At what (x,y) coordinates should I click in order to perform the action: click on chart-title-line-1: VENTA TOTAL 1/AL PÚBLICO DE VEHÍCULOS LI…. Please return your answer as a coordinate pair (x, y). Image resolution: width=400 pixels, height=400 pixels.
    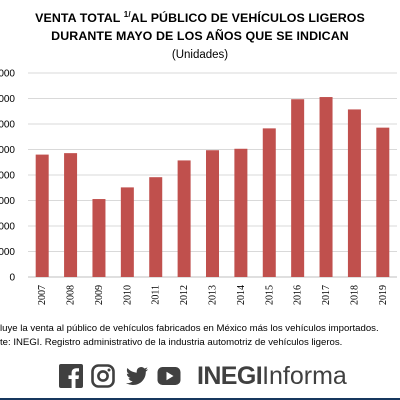
    Looking at the image, I should click on (200, 18).